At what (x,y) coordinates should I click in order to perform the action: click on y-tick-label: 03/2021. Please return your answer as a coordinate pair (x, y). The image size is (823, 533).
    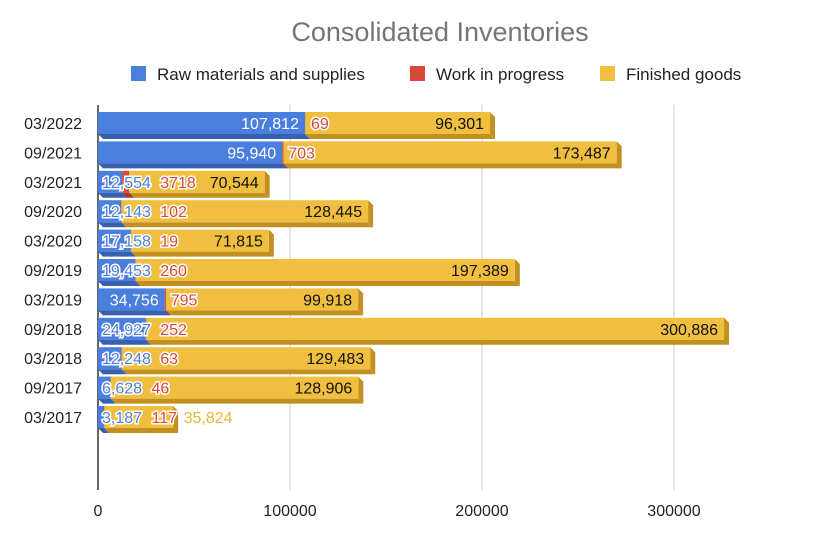
    Looking at the image, I should click on (53, 183).